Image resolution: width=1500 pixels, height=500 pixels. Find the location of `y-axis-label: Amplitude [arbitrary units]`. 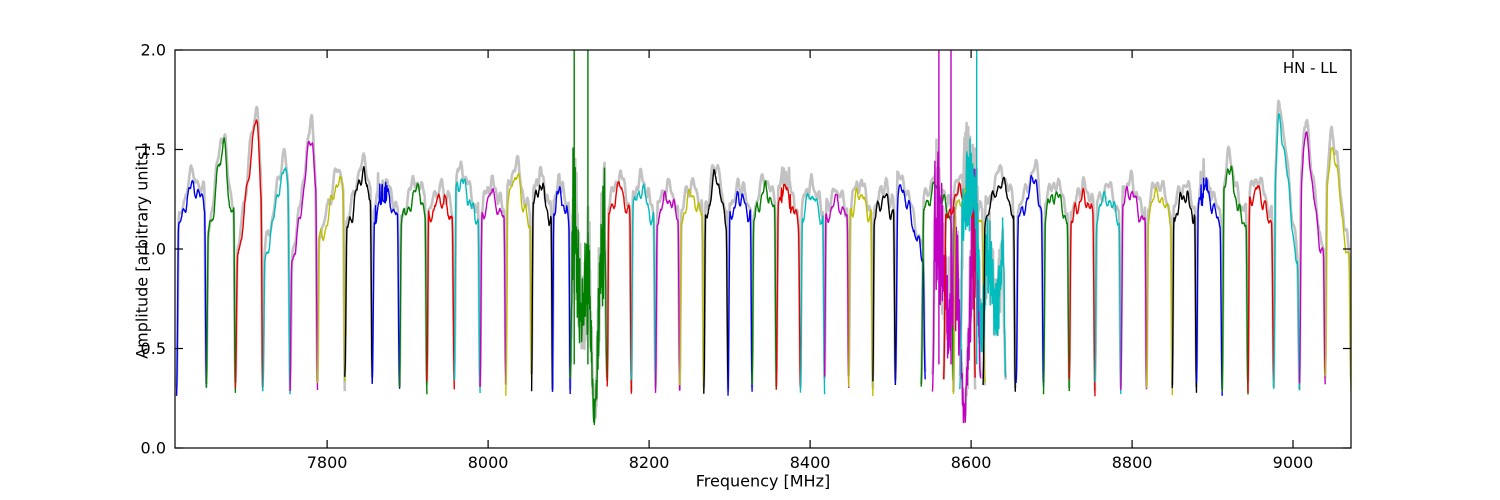

y-axis-label: Amplitude [arbitrary units] is located at coordinates (142, 252).